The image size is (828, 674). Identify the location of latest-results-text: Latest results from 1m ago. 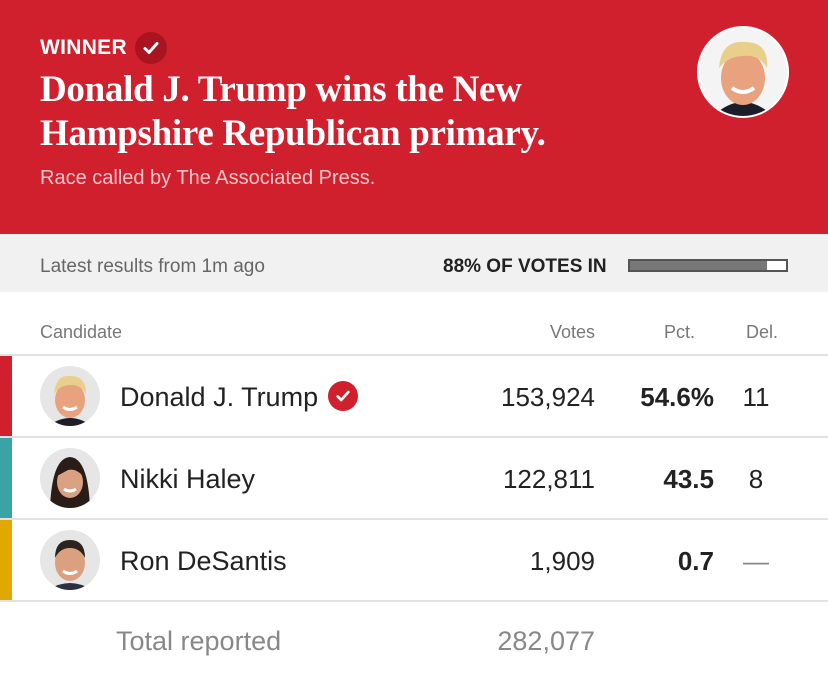
(152, 266).